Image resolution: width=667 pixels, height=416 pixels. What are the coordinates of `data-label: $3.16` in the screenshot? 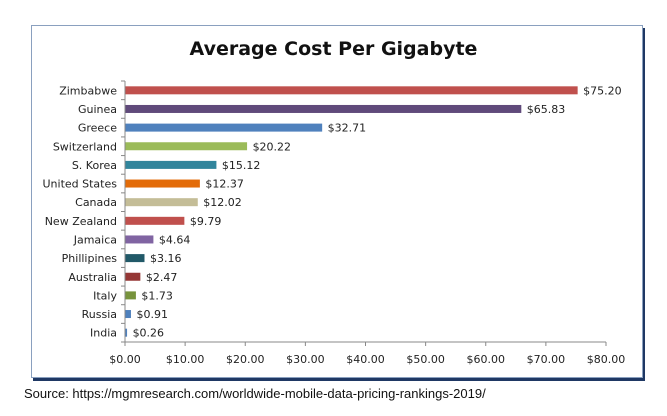 It's located at (166, 258).